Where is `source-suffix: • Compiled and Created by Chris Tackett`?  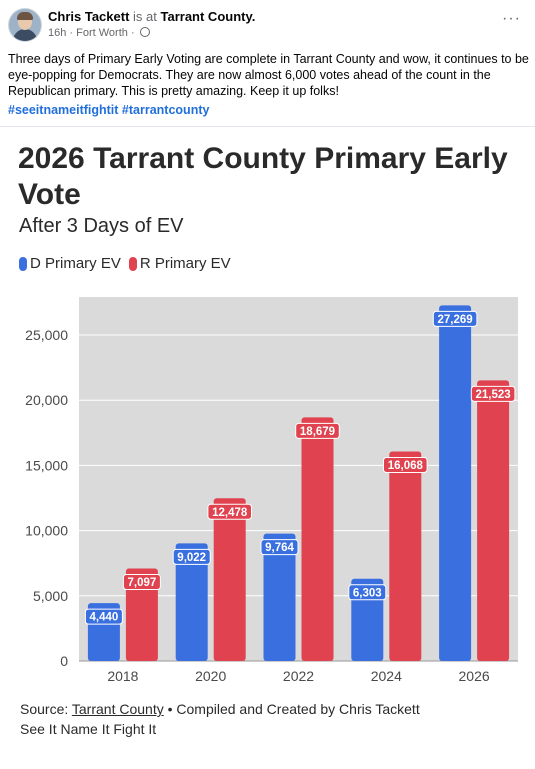 source-suffix: • Compiled and Created by Chris Tackett is located at coordinates (293, 709).